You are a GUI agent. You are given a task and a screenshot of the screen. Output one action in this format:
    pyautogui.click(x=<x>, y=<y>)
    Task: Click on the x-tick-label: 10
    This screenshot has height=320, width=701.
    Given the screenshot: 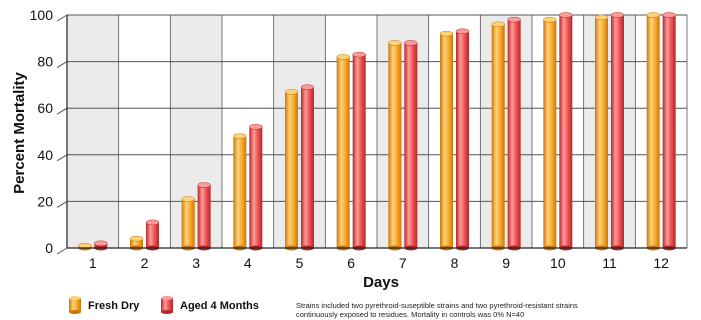 What is the action you would take?
    pyautogui.click(x=558, y=263)
    